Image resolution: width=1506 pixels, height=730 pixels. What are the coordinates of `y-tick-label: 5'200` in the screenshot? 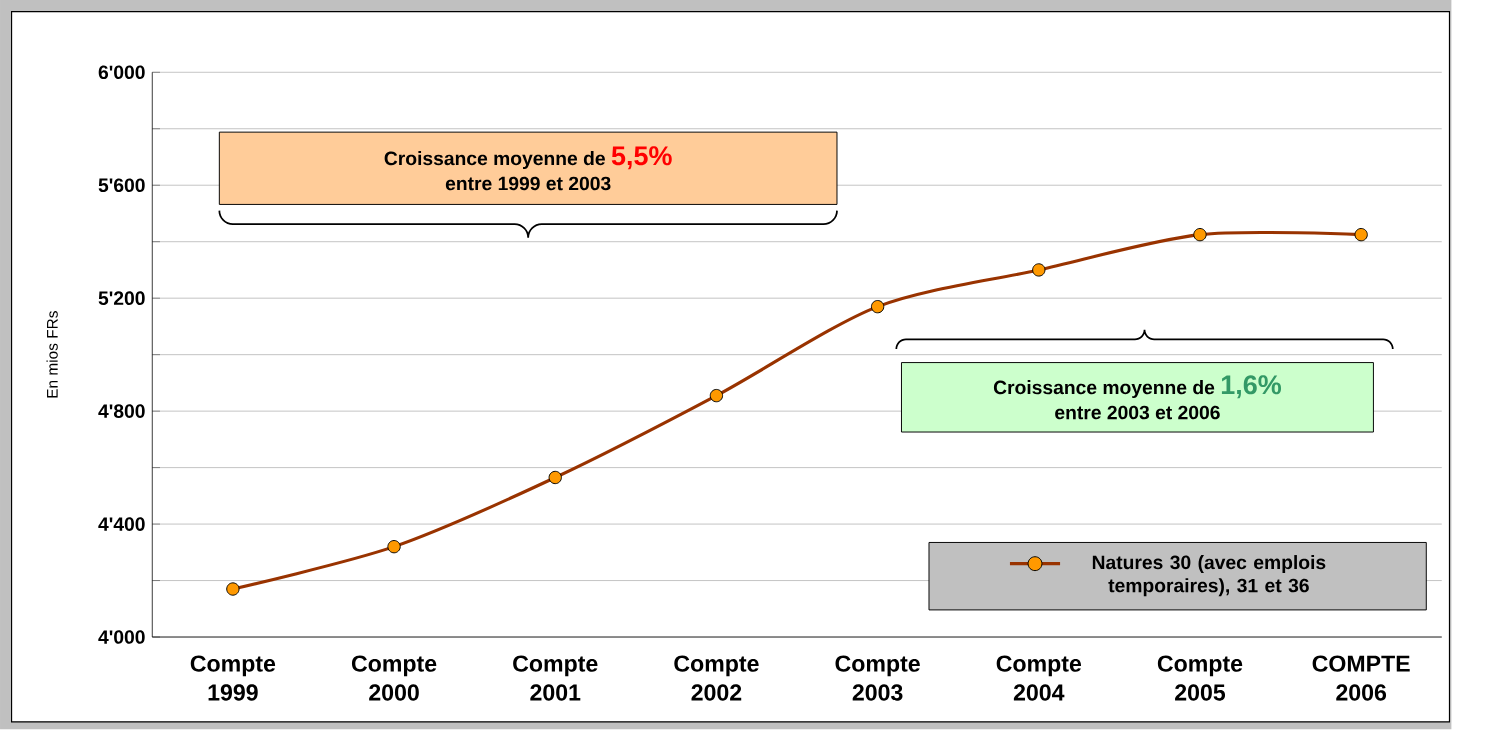 It's located at (121, 298).